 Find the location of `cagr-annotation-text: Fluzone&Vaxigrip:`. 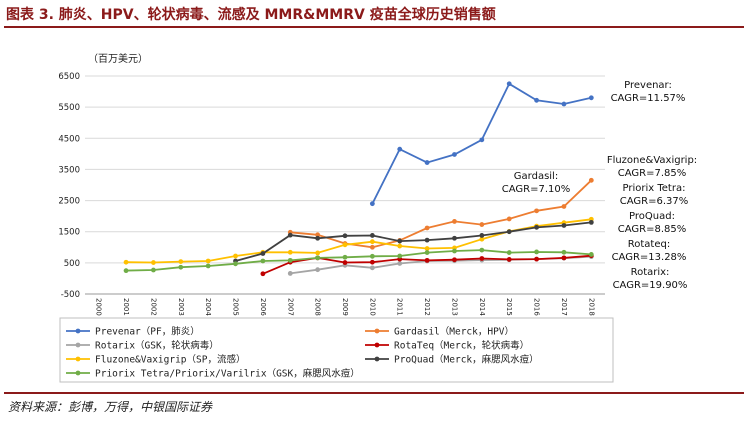

cagr-annotation-text: Fluzone&Vaxigrip: is located at coordinates (652, 160).